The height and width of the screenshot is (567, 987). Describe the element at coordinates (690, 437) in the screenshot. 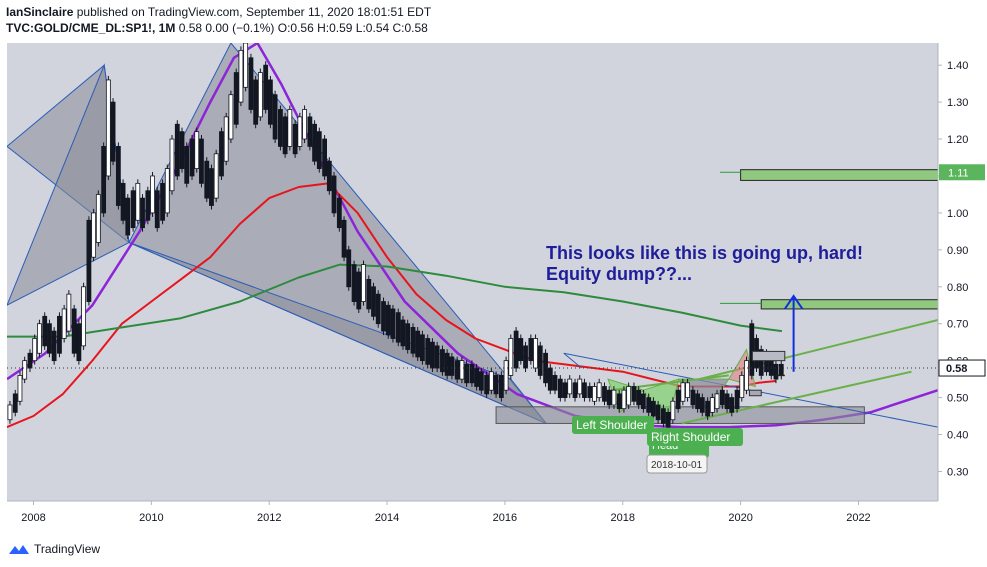

I see `right-shoulder-label: Right Shoulder` at that location.